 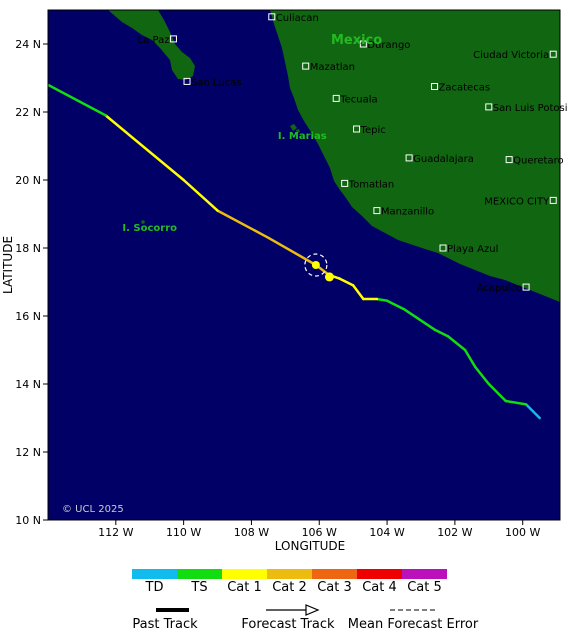 What do you see at coordinates (28, 384) in the screenshot?
I see `y-tick-label: 14 N` at bounding box center [28, 384].